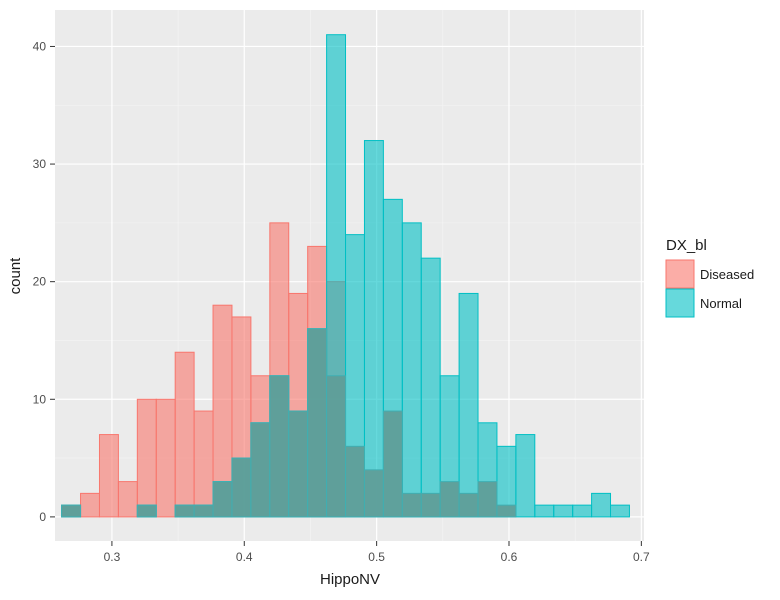 Image resolution: width=780 pixels, height=600 pixels. What do you see at coordinates (680, 303) in the screenshot?
I see `legend-key-normal` at bounding box center [680, 303].